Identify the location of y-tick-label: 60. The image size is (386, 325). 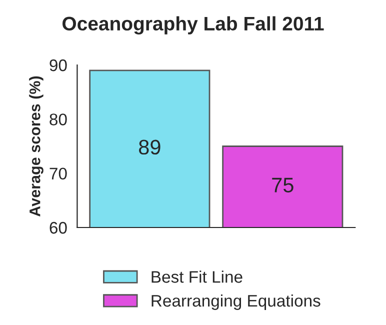
(58, 228).